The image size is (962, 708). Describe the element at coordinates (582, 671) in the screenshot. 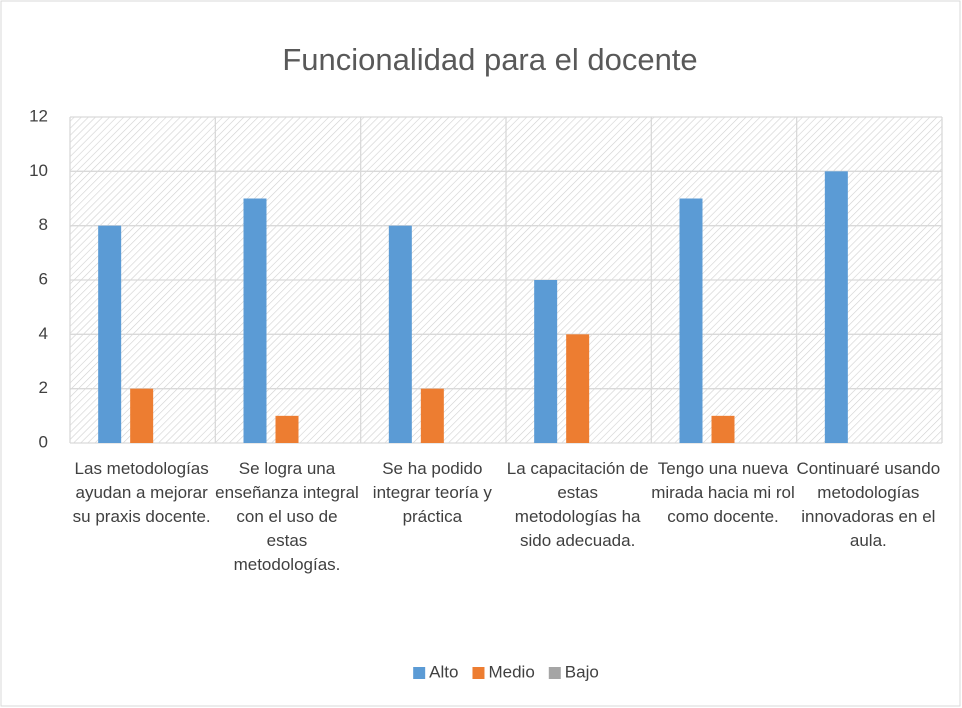

I see `legend-label: Bajo` at that location.